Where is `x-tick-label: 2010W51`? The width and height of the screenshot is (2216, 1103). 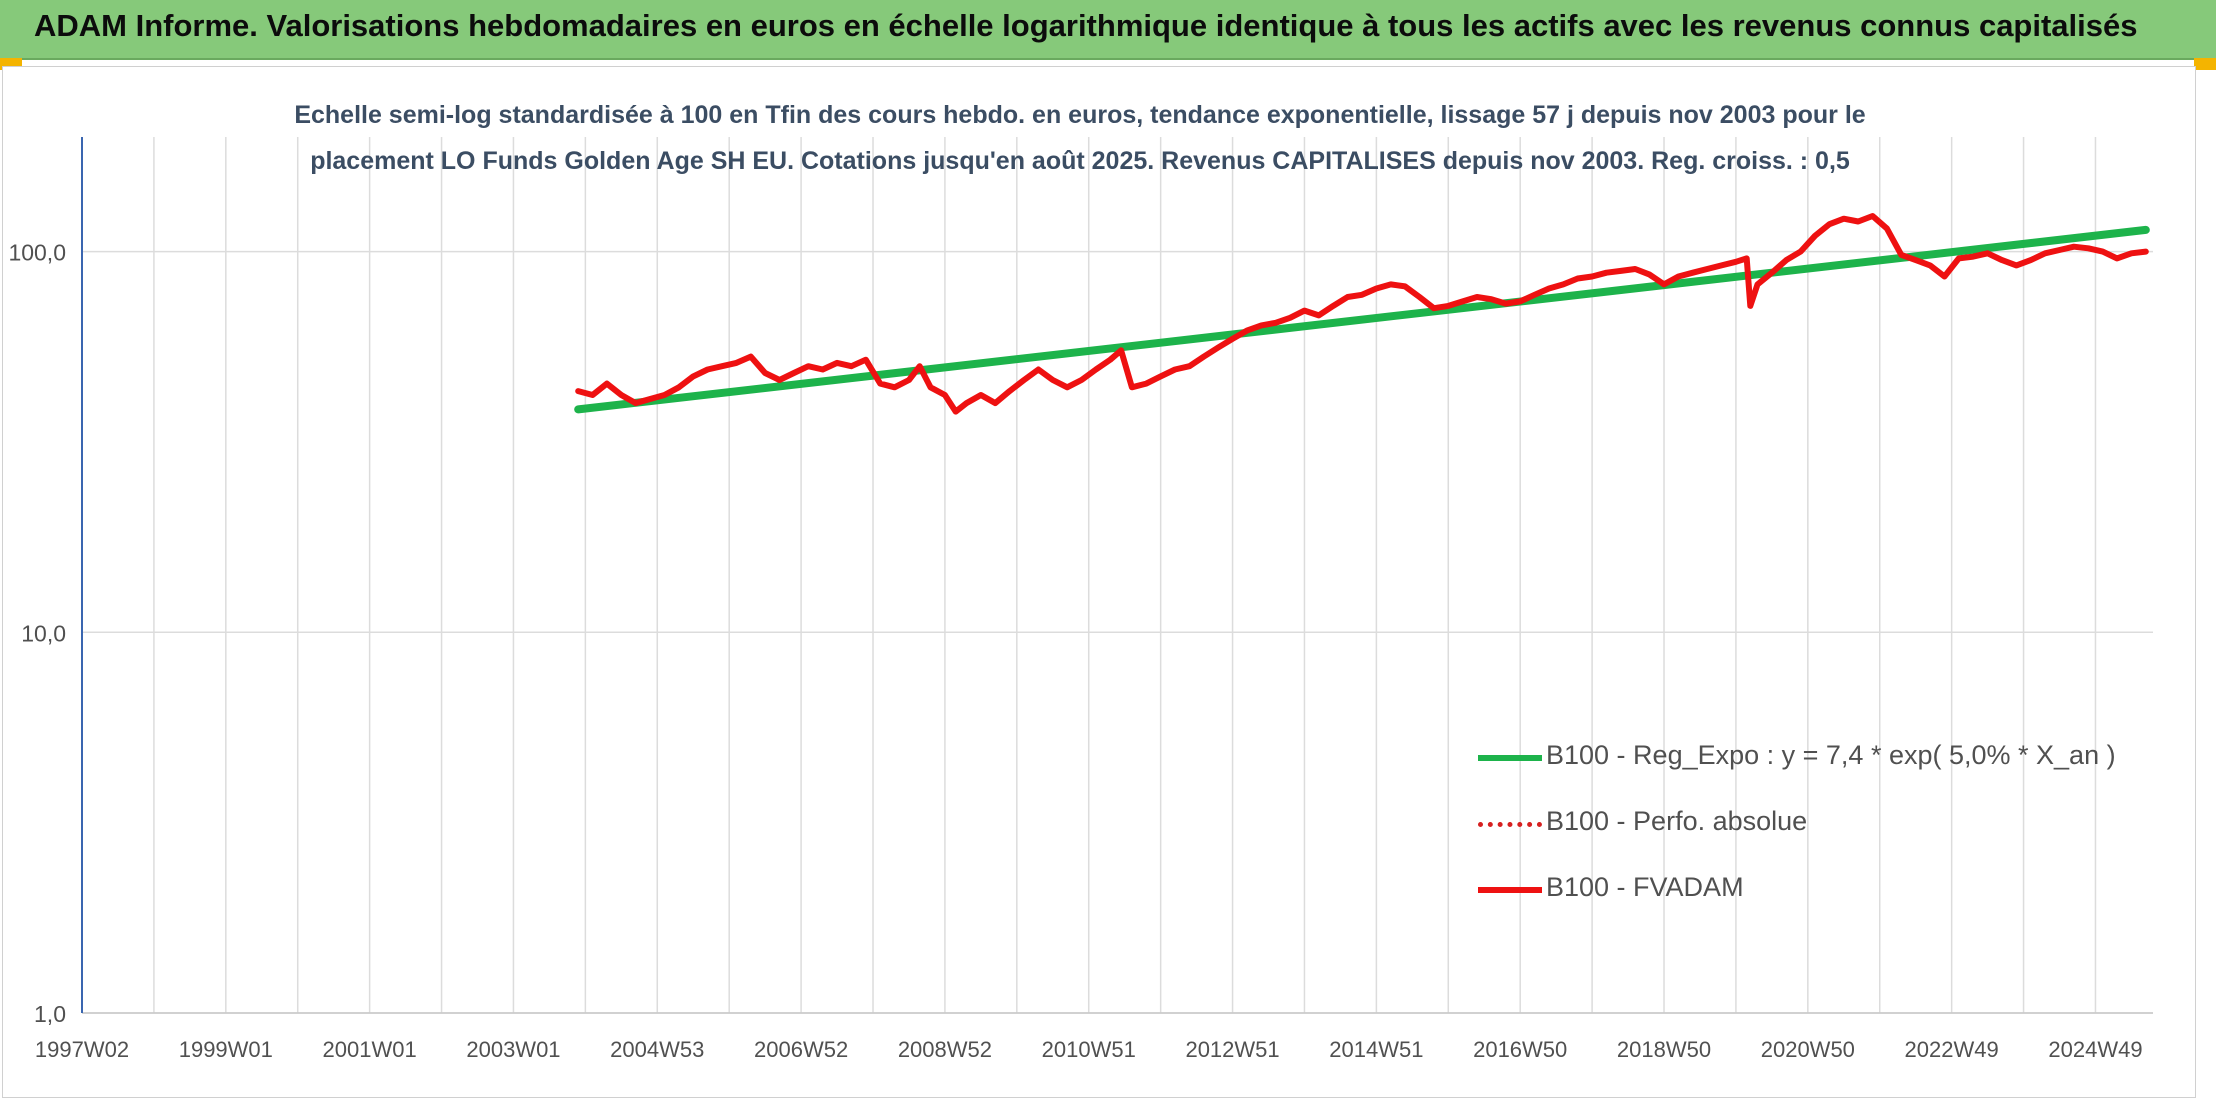 x-tick-label: 2010W51 is located at coordinates (1089, 1049).